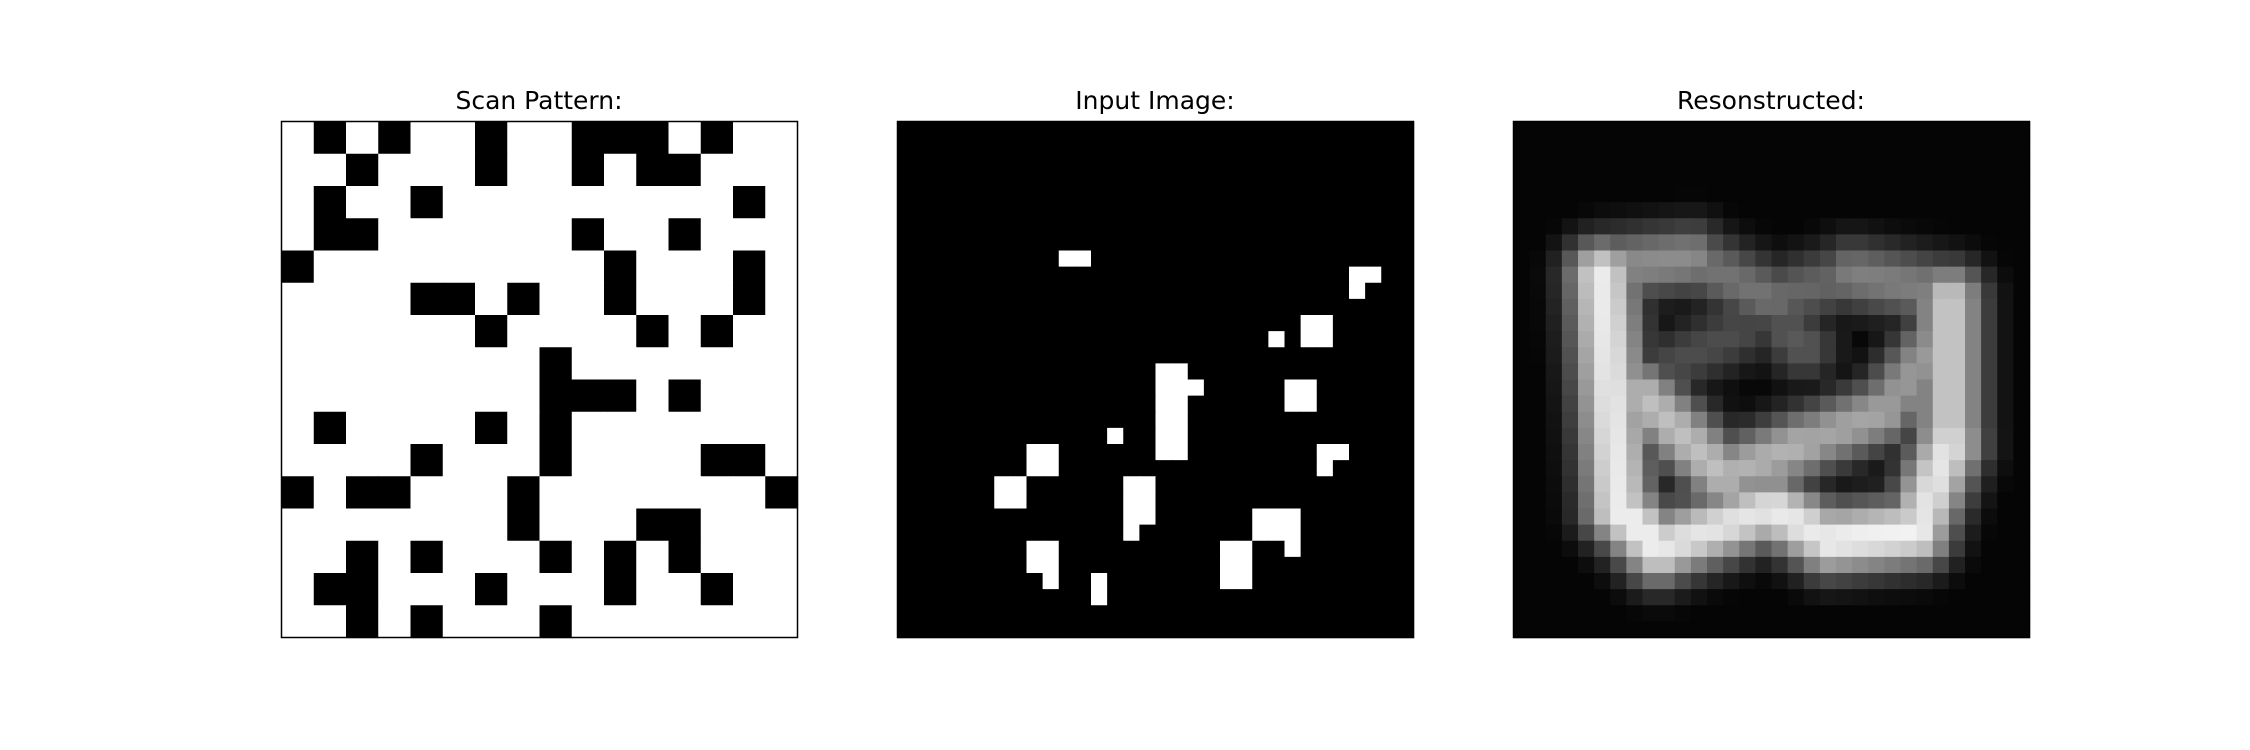  I want to click on reconstructed-title: Resonstructed:, so click(1771, 100).